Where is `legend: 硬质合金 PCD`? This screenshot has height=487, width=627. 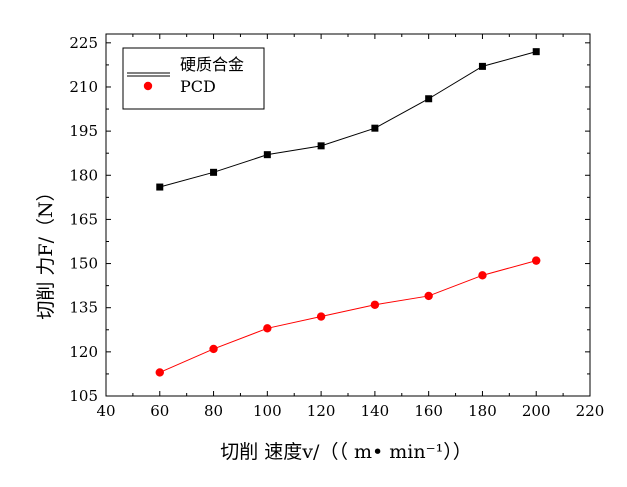 legend: 硬质合金 PCD is located at coordinates (193, 78).